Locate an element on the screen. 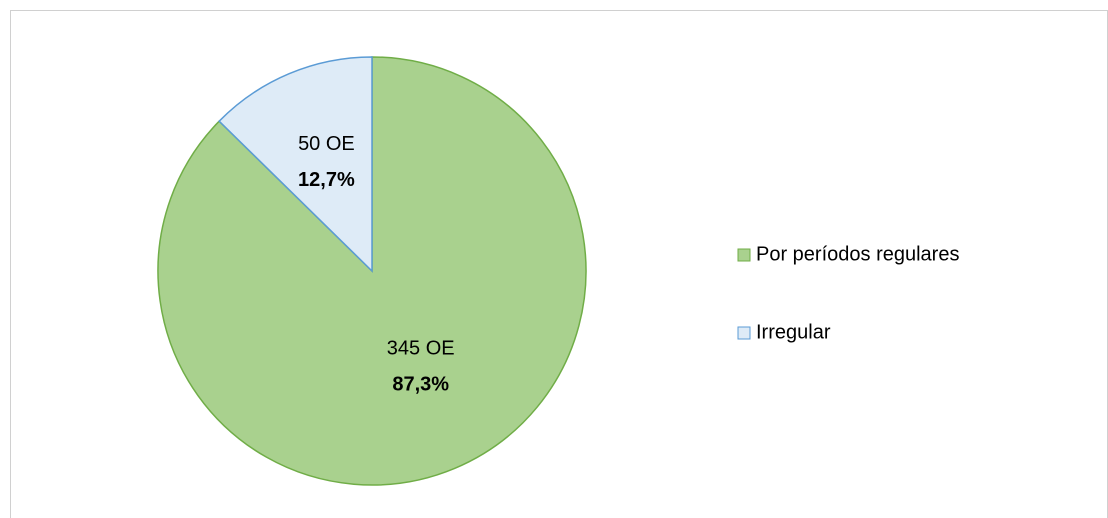 This screenshot has width=1108, height=518. slice-percent-label: 87,3% is located at coordinates (420, 385).